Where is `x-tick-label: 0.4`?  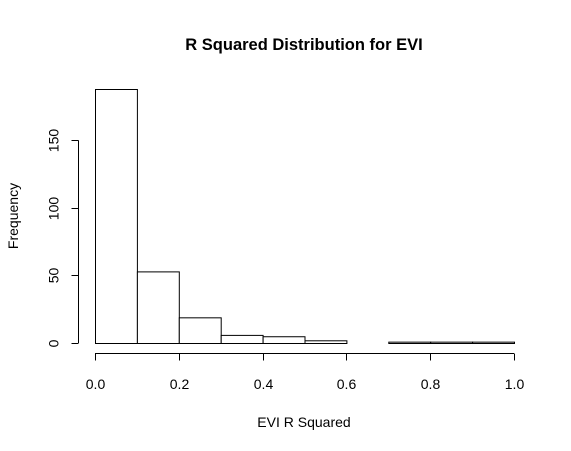
x-tick-label: 0.4 is located at coordinates (264, 384).